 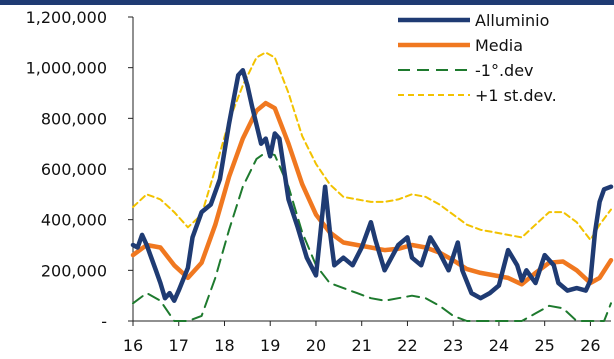 What do you see at coordinates (499, 345) in the screenshot?
I see `x-tick-label: 24` at bounding box center [499, 345].